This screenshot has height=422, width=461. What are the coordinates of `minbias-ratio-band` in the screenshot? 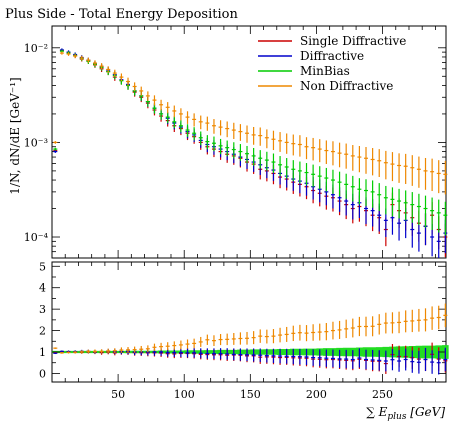 It's located at (250, 352).